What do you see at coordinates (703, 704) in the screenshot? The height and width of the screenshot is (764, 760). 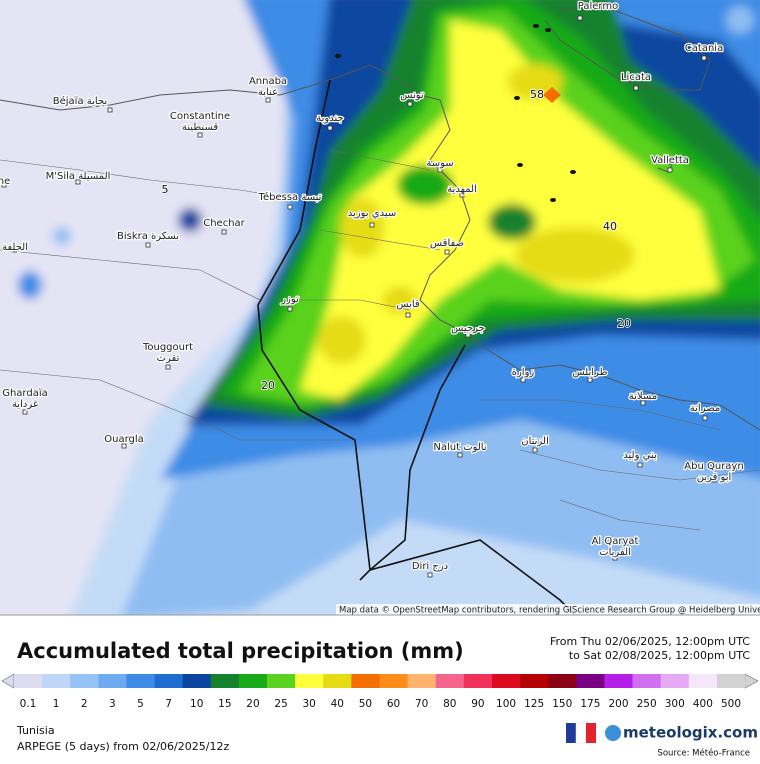 I see `legend-label: 400` at bounding box center [703, 704].